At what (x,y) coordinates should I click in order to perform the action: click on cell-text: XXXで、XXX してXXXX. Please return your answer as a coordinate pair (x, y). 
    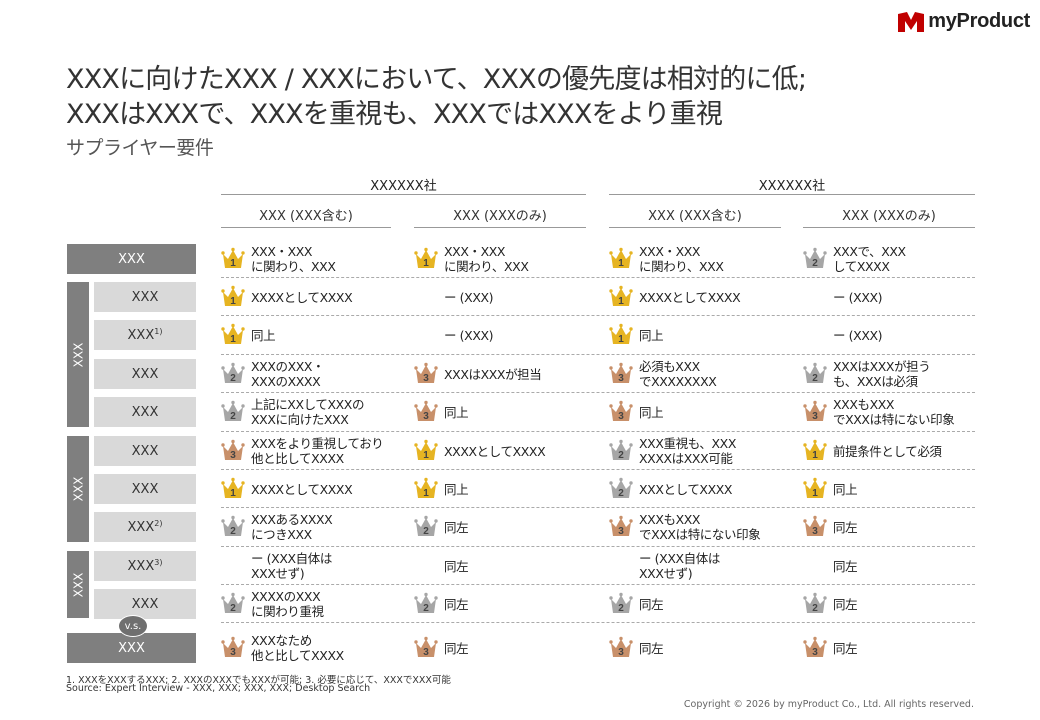
    Looking at the image, I should click on (869, 259).